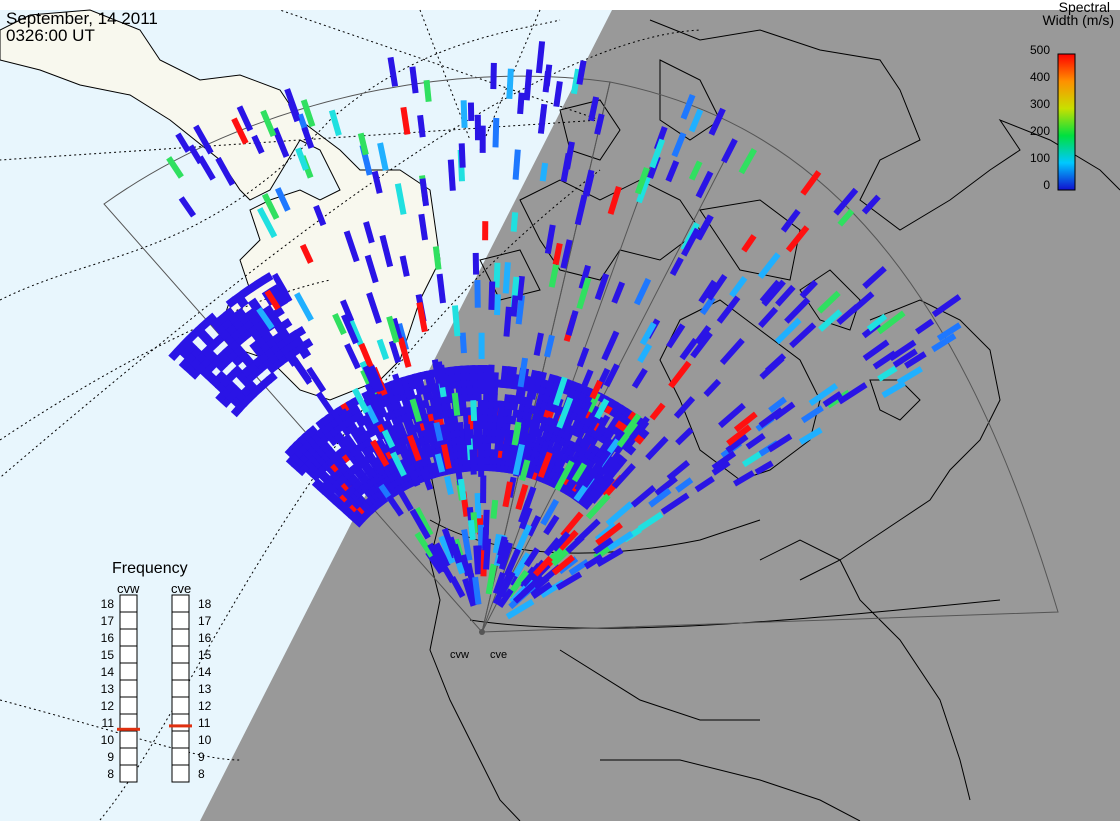 The image size is (1120, 821). What do you see at coordinates (154, 688) in the screenshot?
I see `frequency-panel` at bounding box center [154, 688].